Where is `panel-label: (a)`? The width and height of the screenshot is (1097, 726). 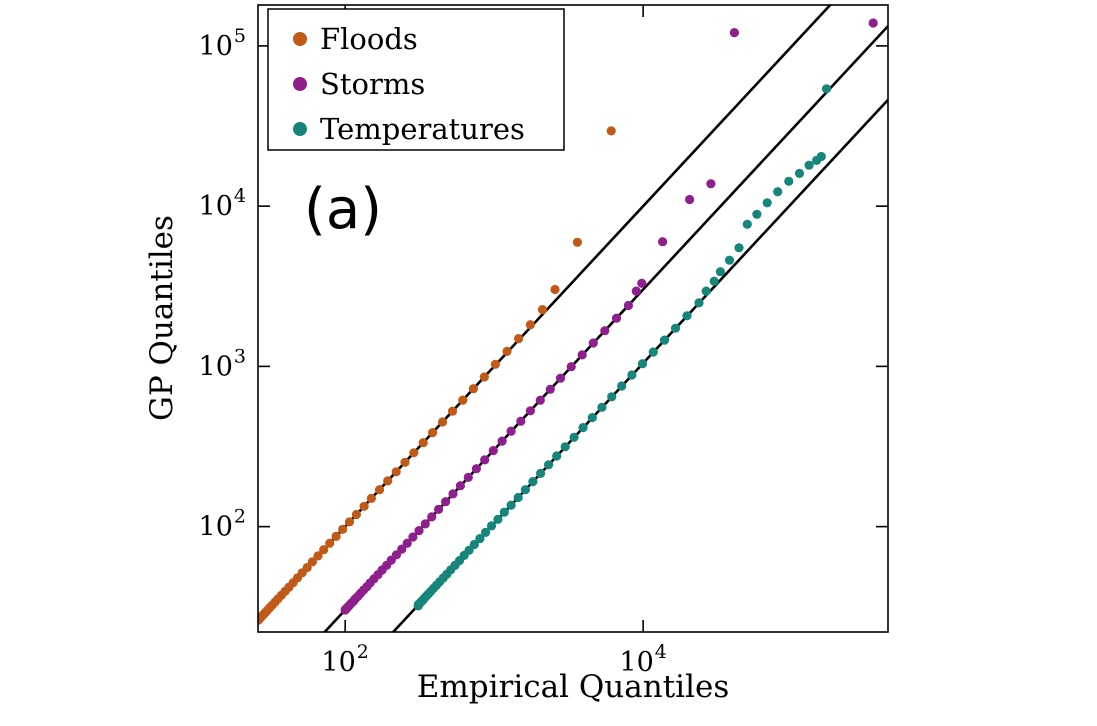 panel-label: (a) is located at coordinates (343, 209).